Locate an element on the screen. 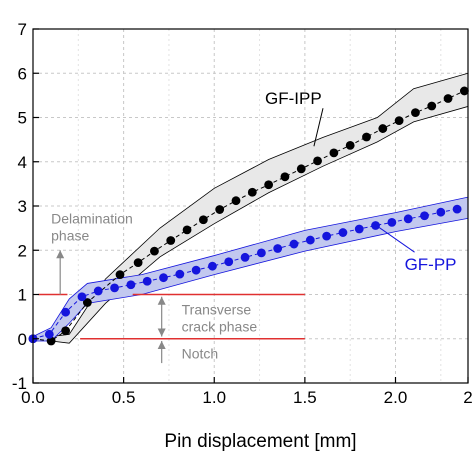 This screenshot has width=474, height=474. series-label-gf-ipp: GF-IPP is located at coordinates (293, 98).